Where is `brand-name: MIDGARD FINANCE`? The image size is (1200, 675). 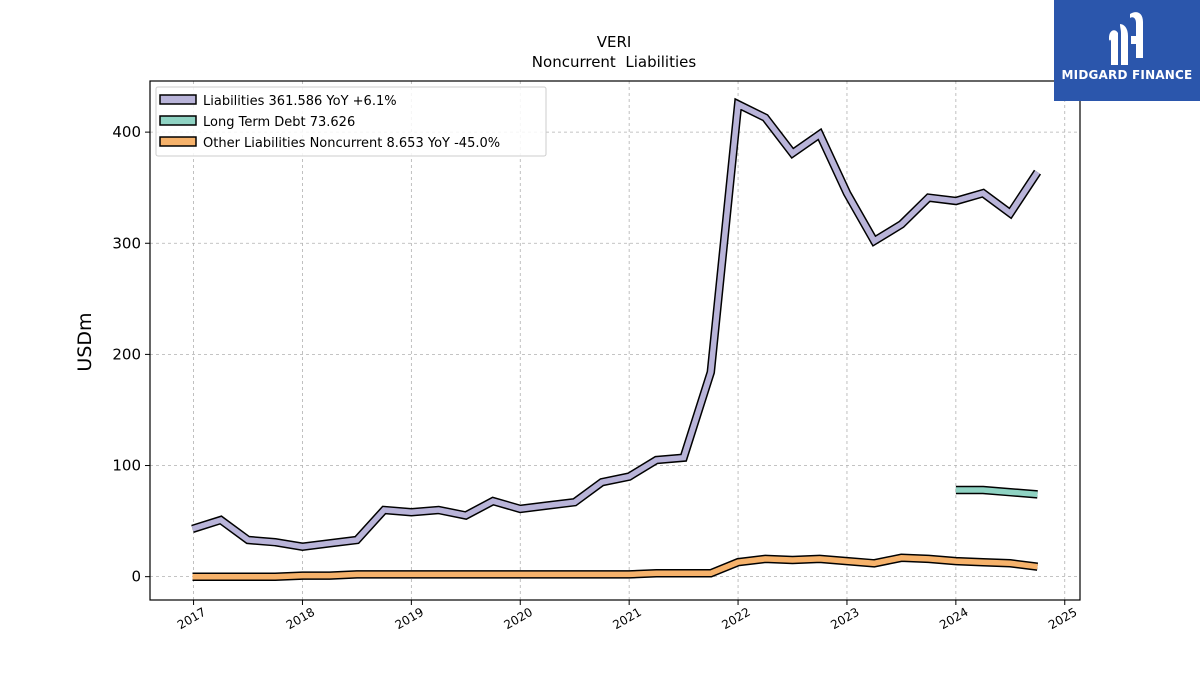
brand-name: MIDGARD FINANCE is located at coordinates (1127, 75).